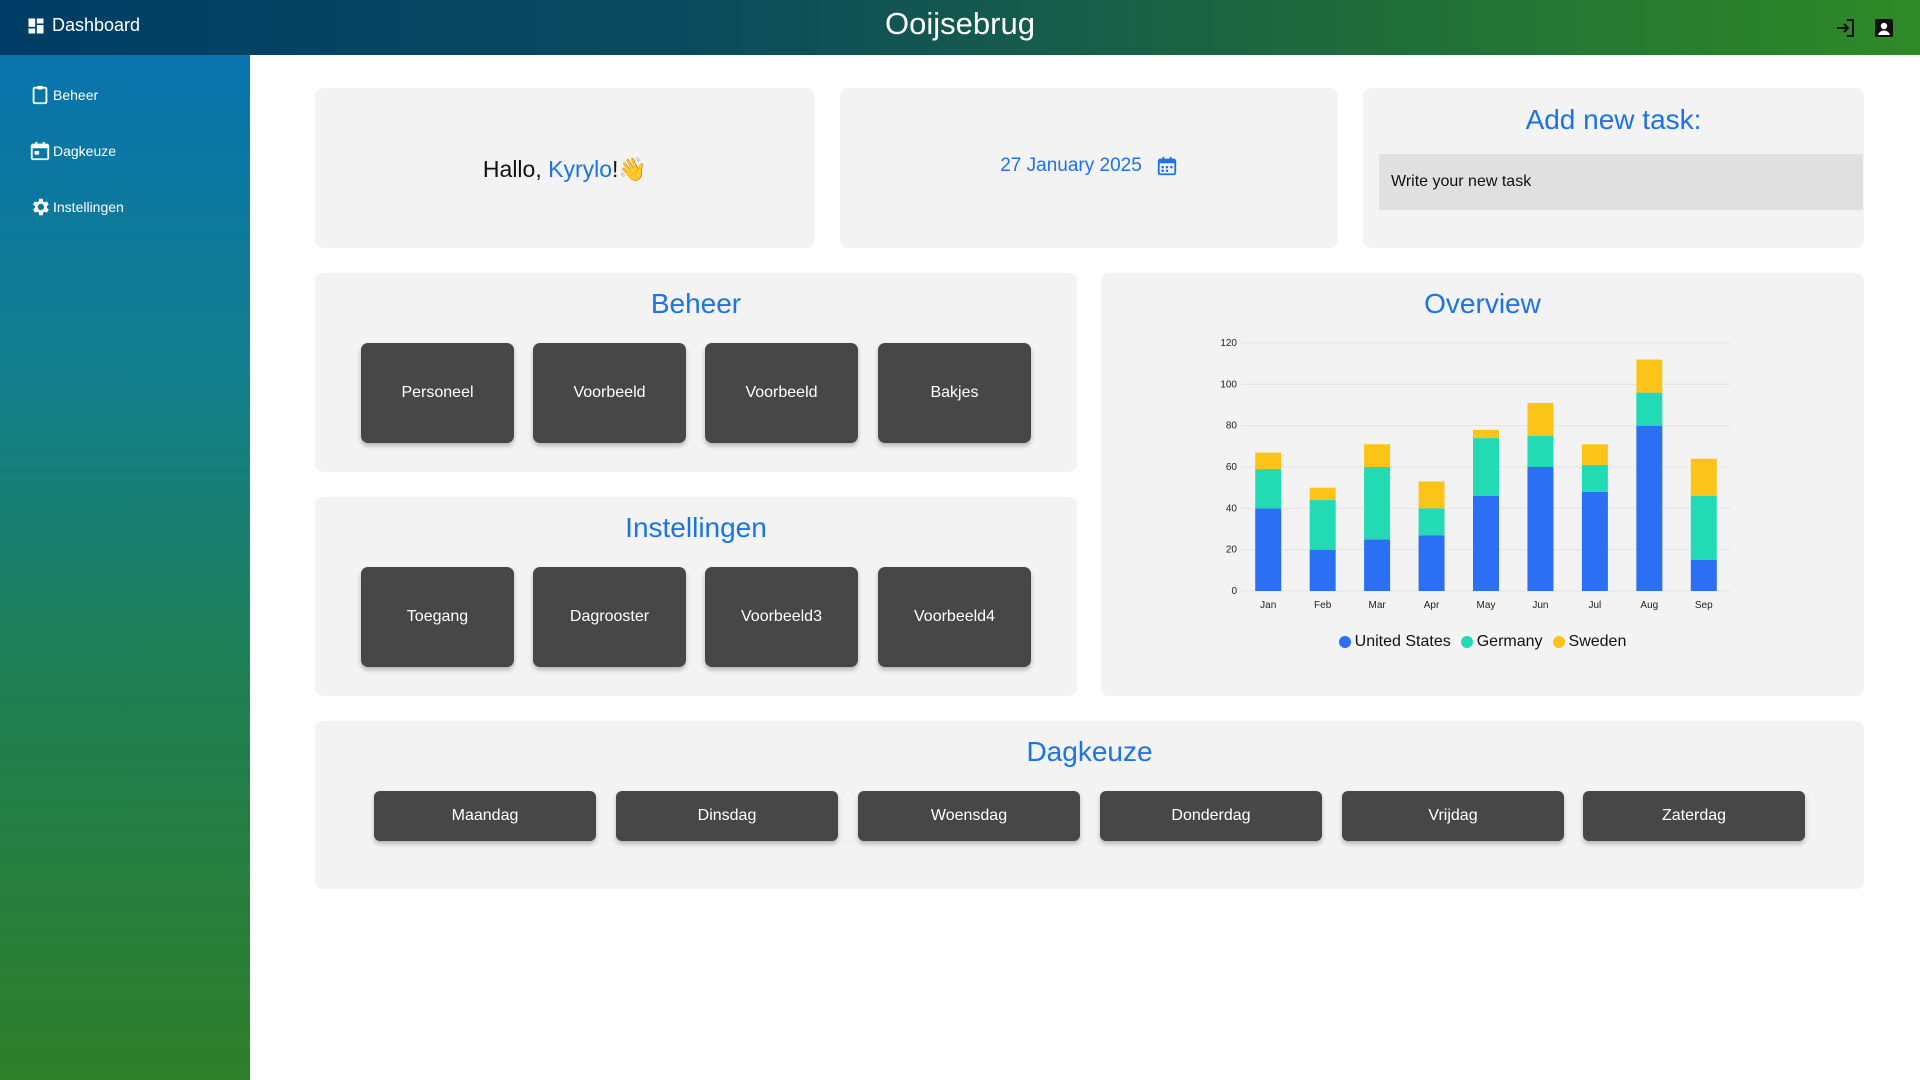 The height and width of the screenshot is (1080, 1920). What do you see at coordinates (76, 95) in the screenshot?
I see `sidebar-item-label: Beheer` at bounding box center [76, 95].